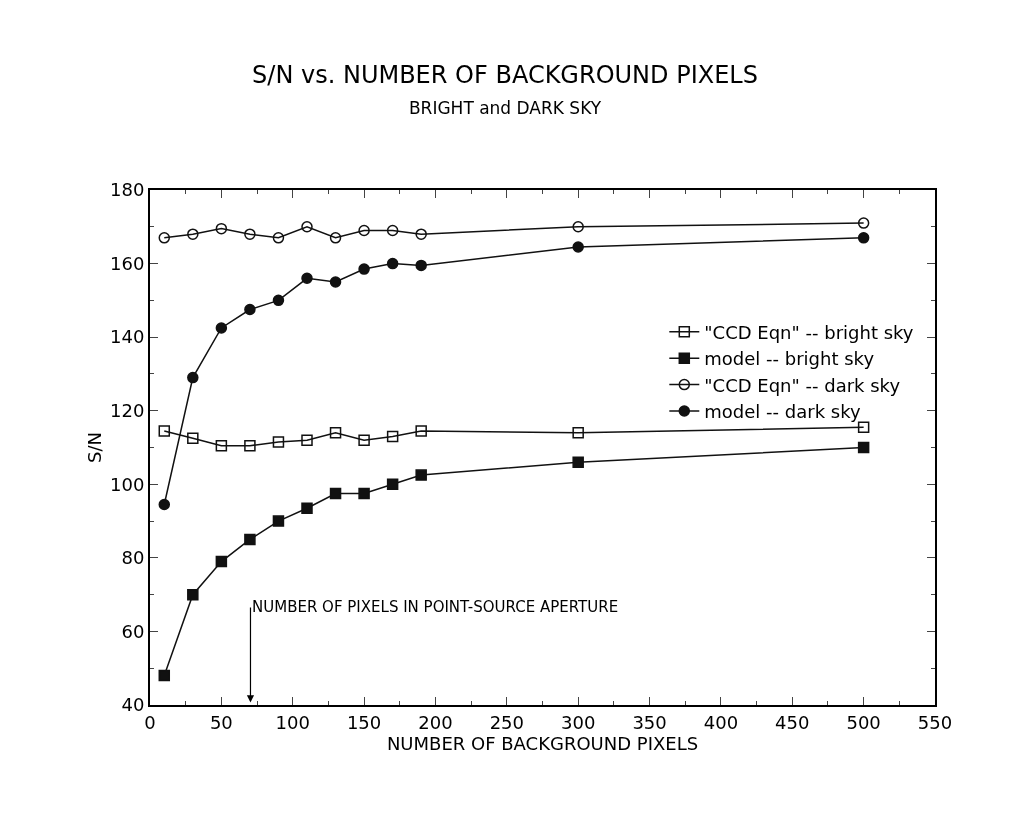 Image resolution: width=1010 pixels, height=825 pixels. What do you see at coordinates (221, 722) in the screenshot?
I see `x-tick-label: 50` at bounding box center [221, 722].